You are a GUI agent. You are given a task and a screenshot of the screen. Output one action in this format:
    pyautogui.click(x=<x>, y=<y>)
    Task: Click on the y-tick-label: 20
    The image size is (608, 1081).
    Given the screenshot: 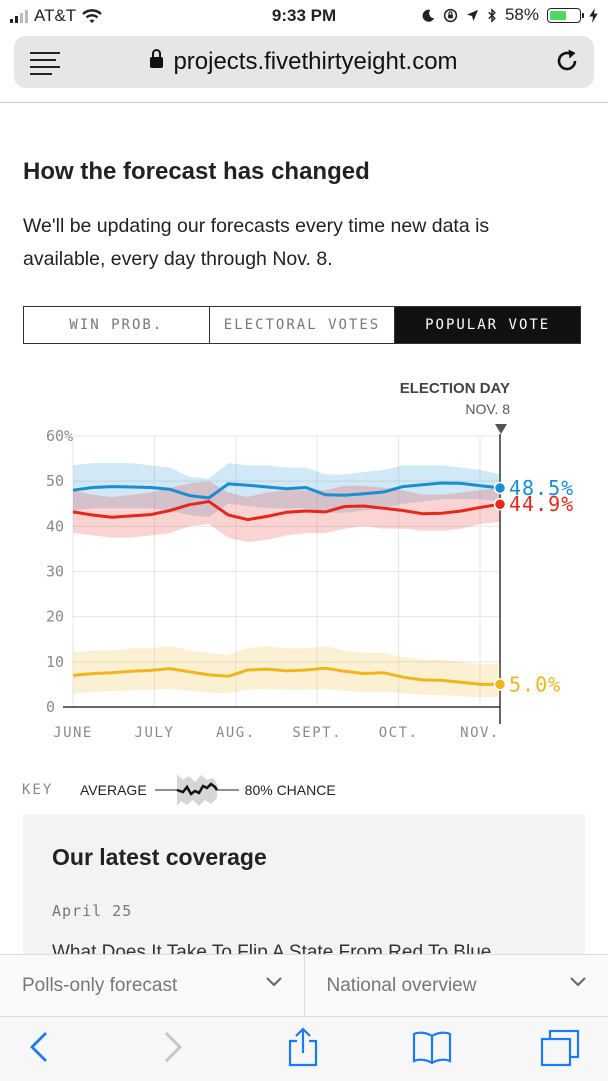 What is the action you would take?
    pyautogui.click(x=55, y=617)
    